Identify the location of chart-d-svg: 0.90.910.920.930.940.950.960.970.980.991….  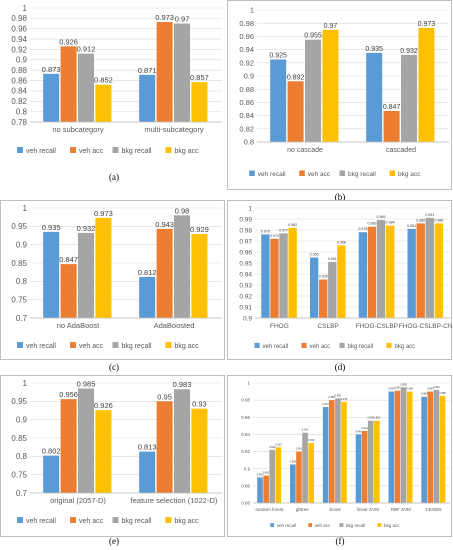
(339, 280).